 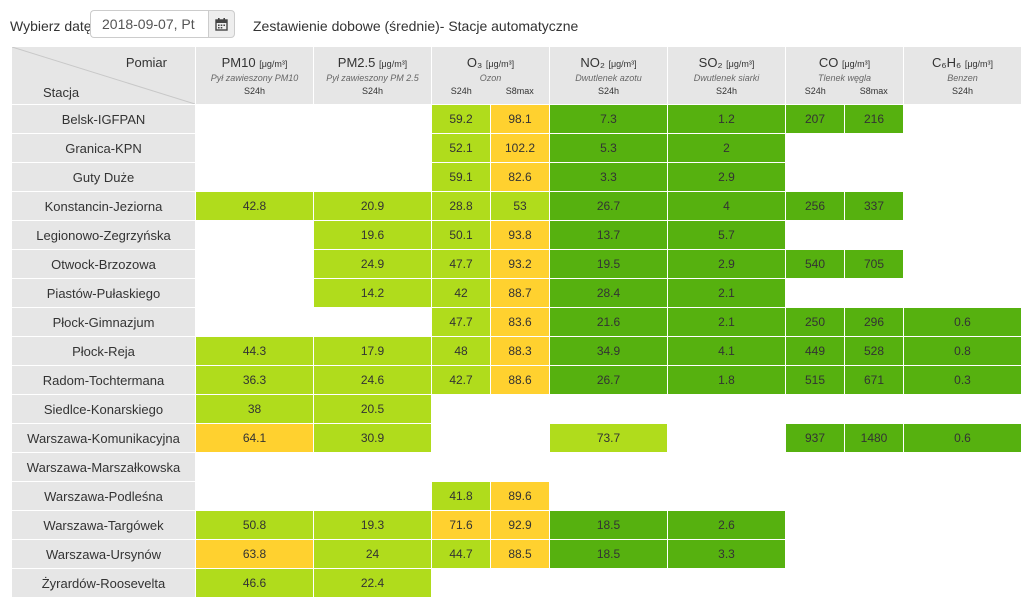 I want to click on table-row: Warszawa-Targówek 50.8 19.3 71.6 92.9 18.5 2.6, so click(x=516, y=525).